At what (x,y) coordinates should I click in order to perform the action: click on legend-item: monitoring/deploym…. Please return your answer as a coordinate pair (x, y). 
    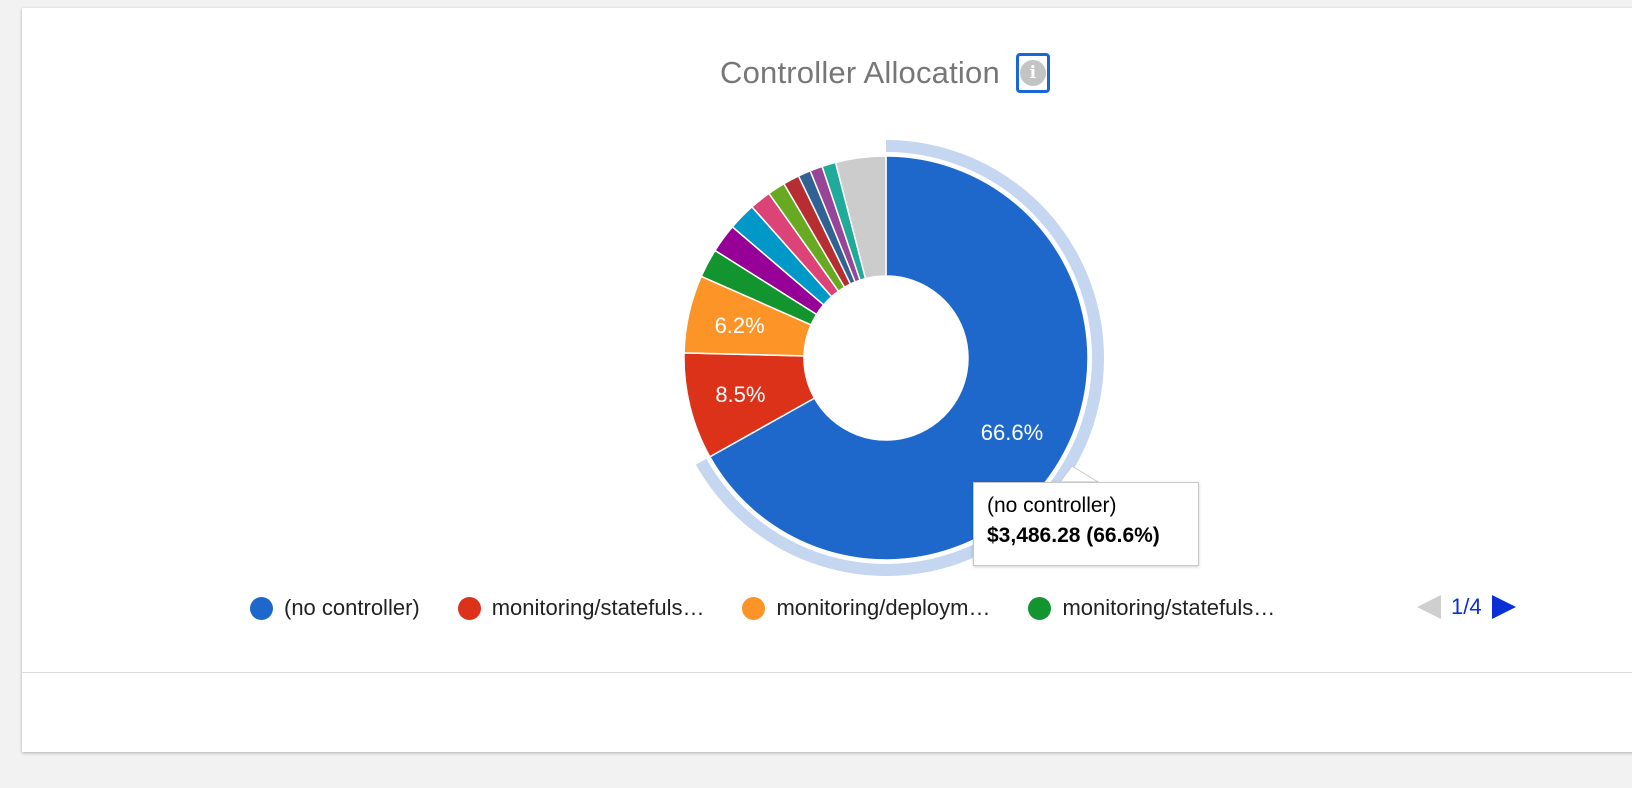
    Looking at the image, I should click on (866, 608).